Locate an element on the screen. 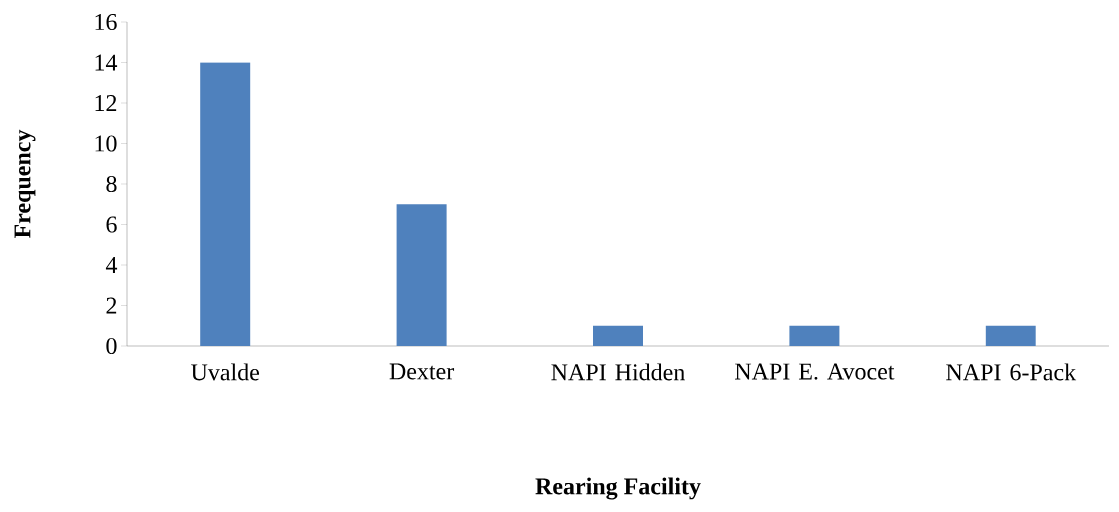 Image resolution: width=1119 pixels, height=512 pixels. y-tick-label: 4 is located at coordinates (111, 265).